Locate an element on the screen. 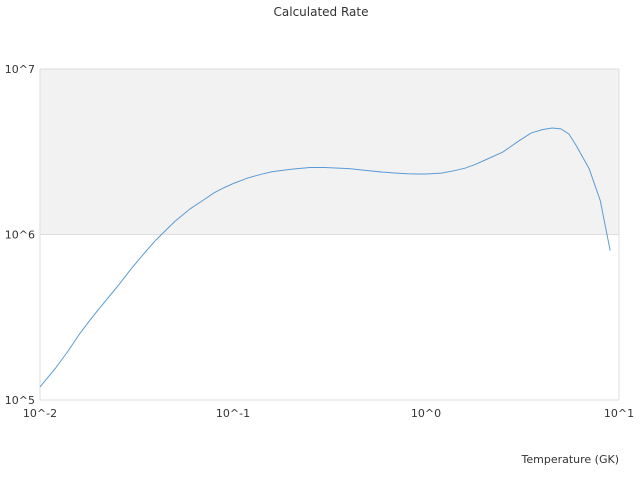 Image resolution: width=640 pixels, height=480 pixels. y-tick-label: 10^5 is located at coordinates (20, 400).